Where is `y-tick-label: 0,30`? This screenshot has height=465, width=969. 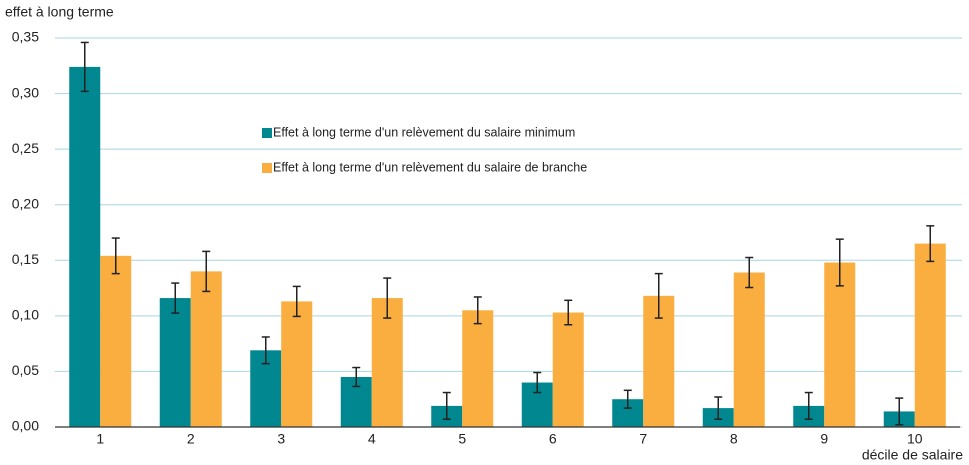
y-tick-label: 0,30 is located at coordinates (25, 92).